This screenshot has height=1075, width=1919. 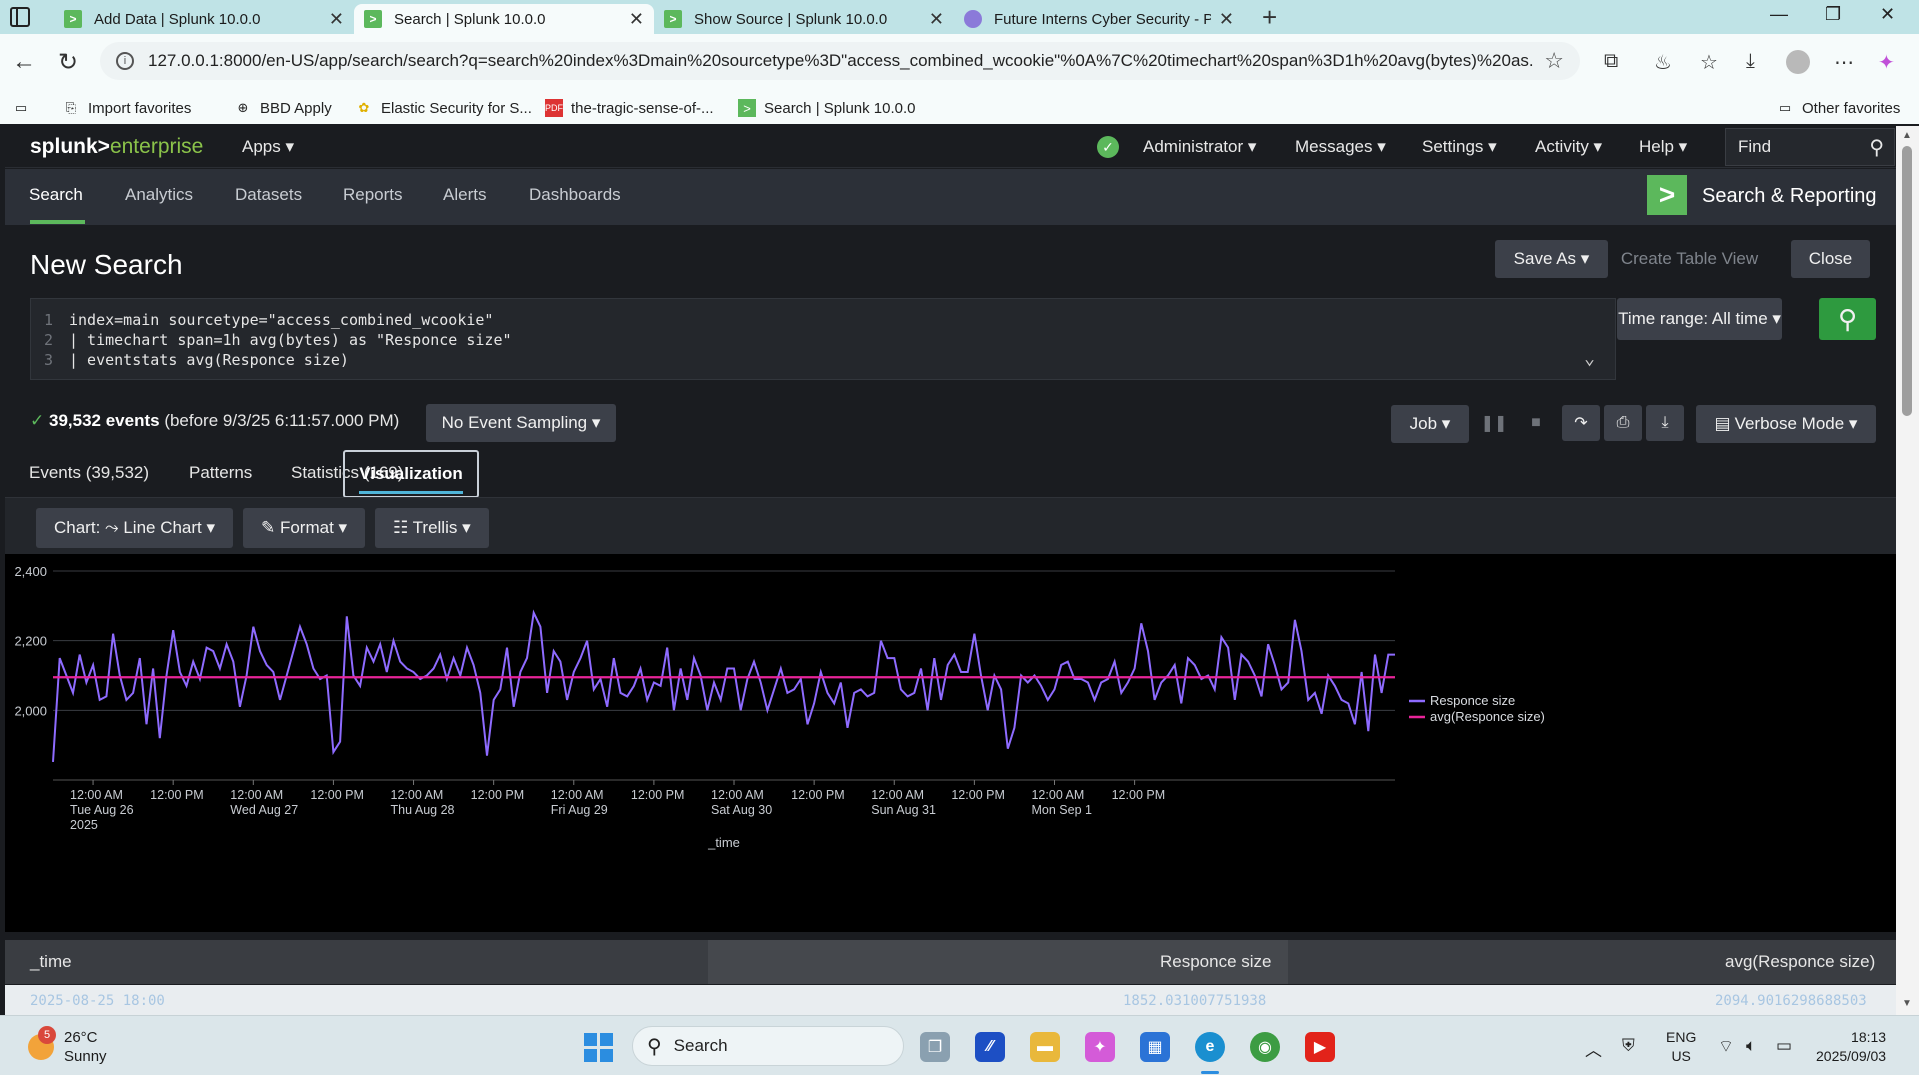 I want to click on copilot-icon: ✦, so click(x=1886, y=63).